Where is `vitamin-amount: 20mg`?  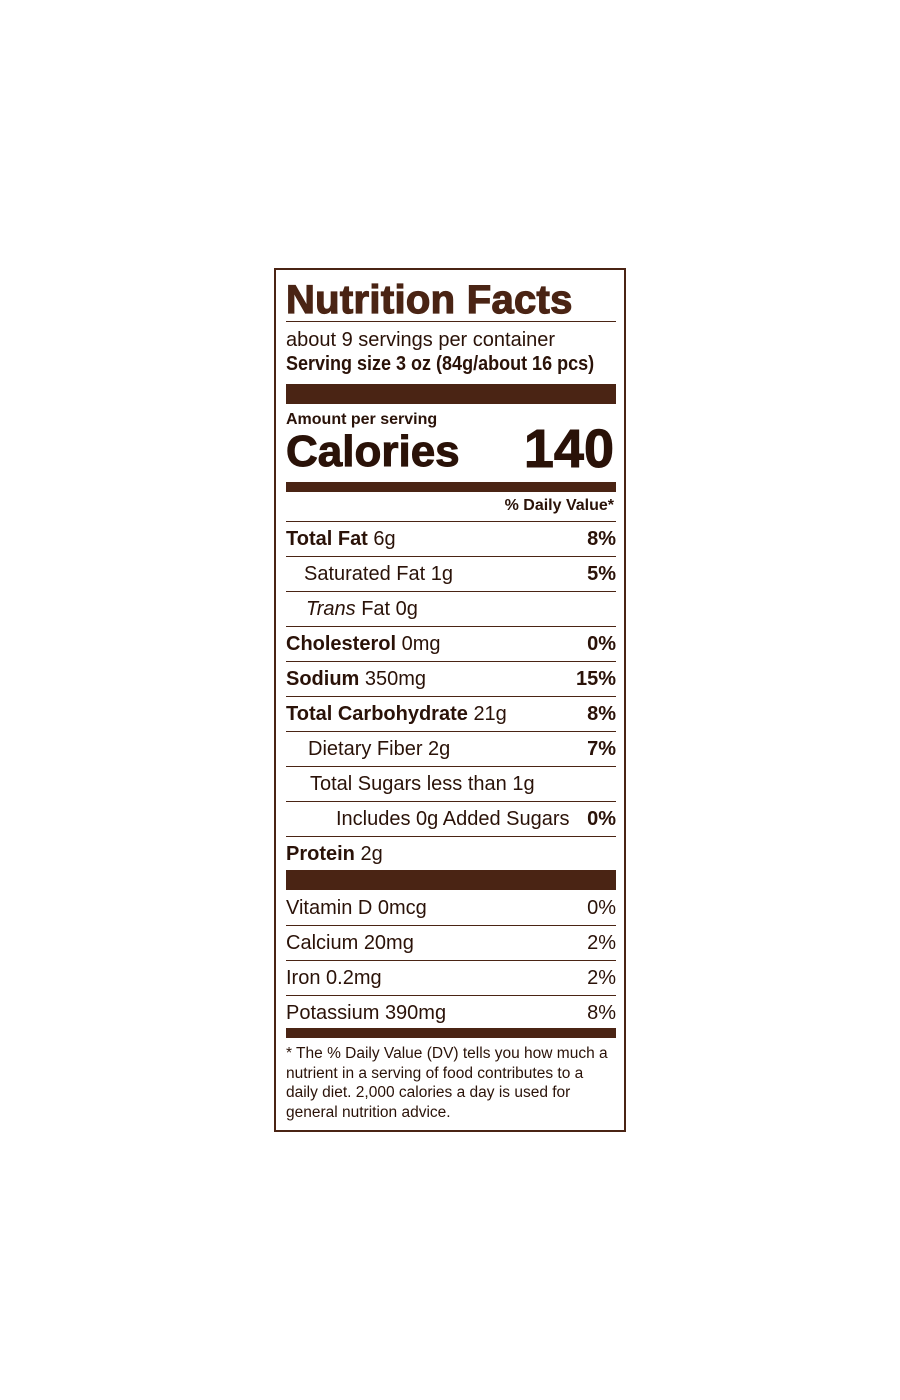
vitamin-amount: 20mg is located at coordinates (388, 942).